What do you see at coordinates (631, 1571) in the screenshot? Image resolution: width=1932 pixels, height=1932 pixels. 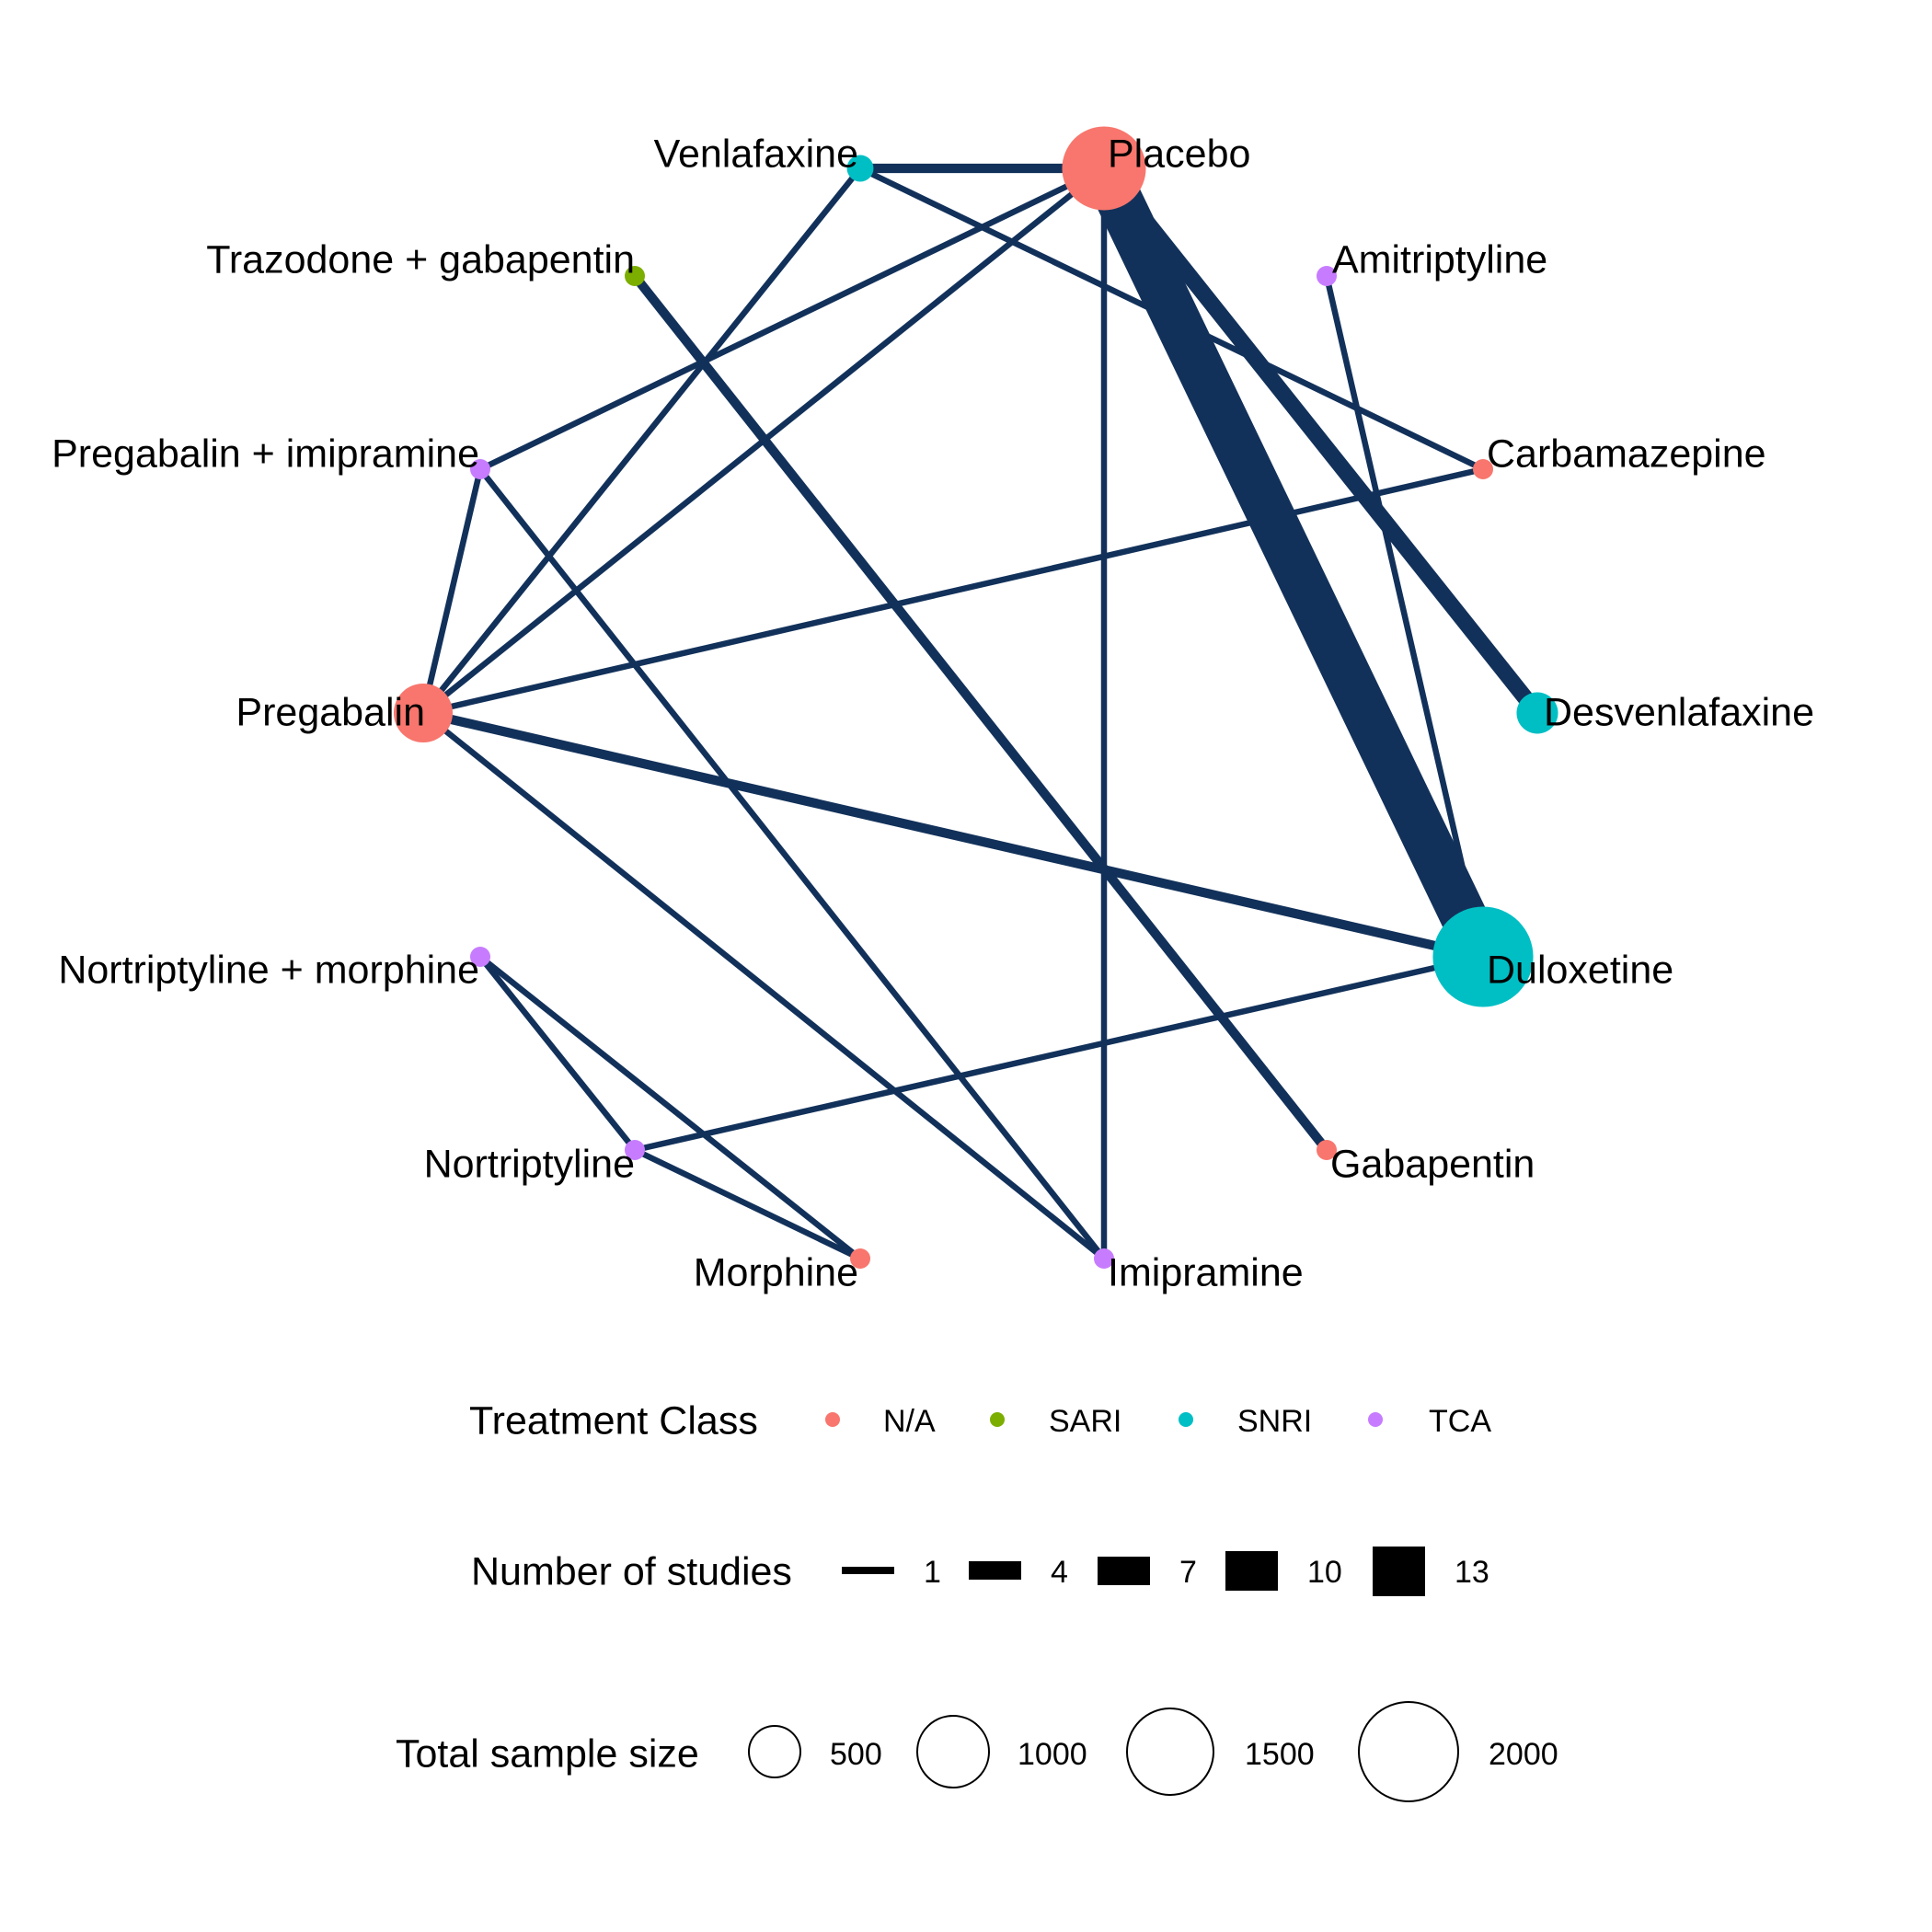 I see `legend-studies-title: Number of studies` at bounding box center [631, 1571].